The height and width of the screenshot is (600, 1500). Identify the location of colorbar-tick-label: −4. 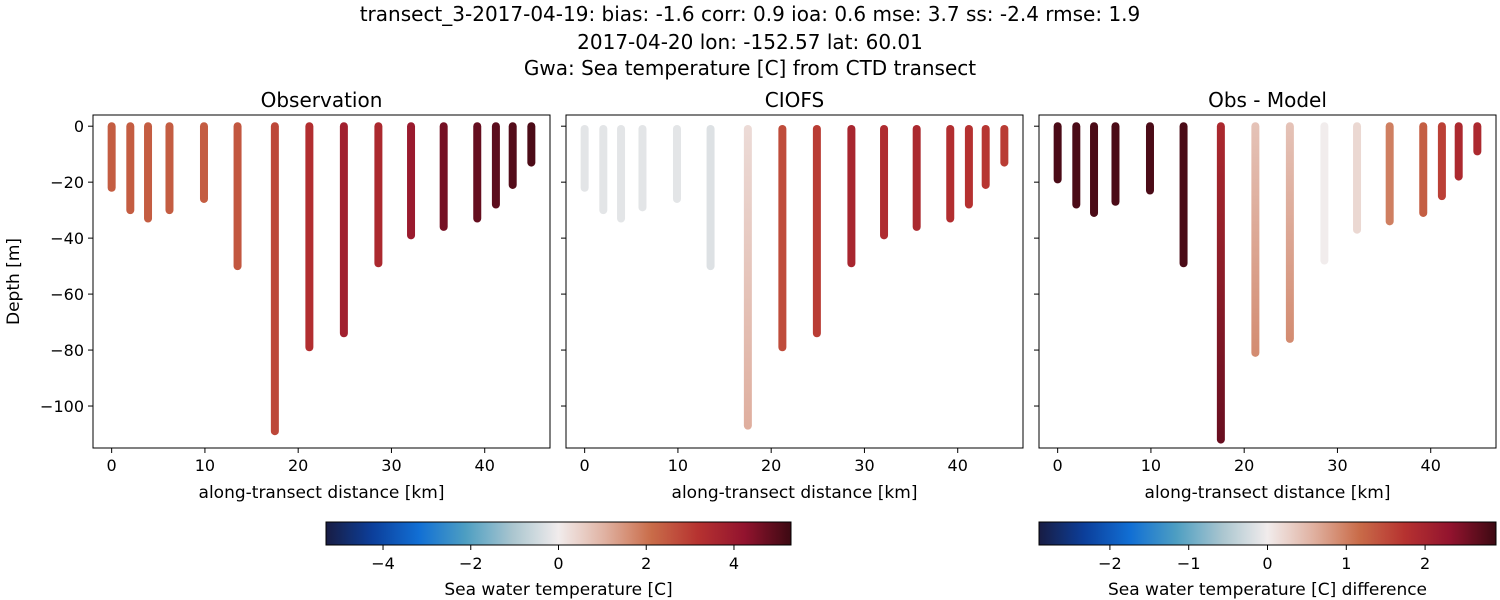
(383, 563).